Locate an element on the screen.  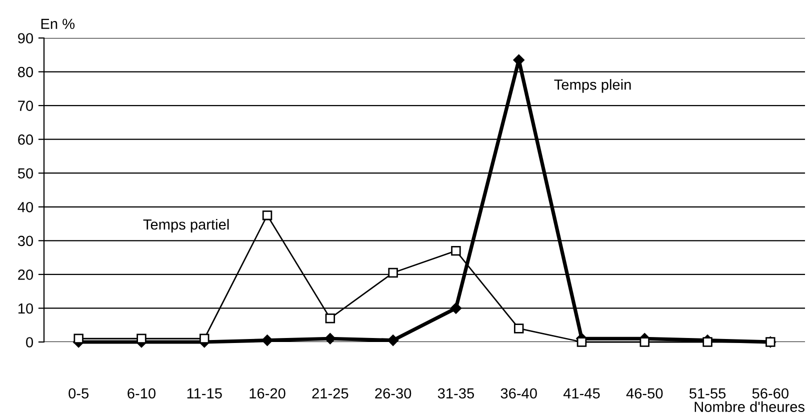
x-tick-label: 51-55 is located at coordinates (707, 393).